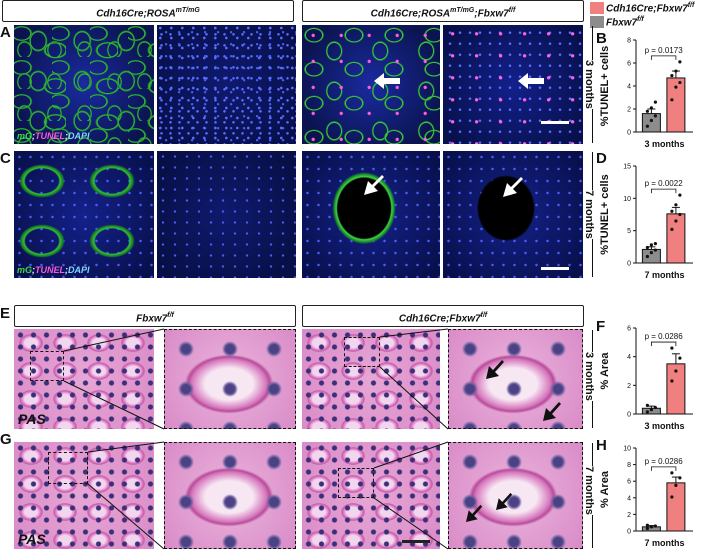 The width and height of the screenshot is (705, 551). What do you see at coordinates (601, 158) in the screenshot?
I see `panel-letter-d: D` at bounding box center [601, 158].